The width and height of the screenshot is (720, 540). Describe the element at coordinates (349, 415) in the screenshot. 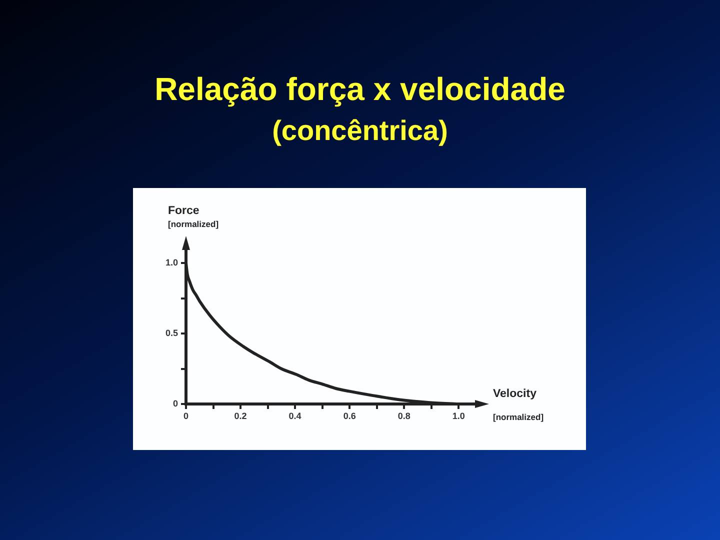

I see `x-tick-label: 0.6` at that location.